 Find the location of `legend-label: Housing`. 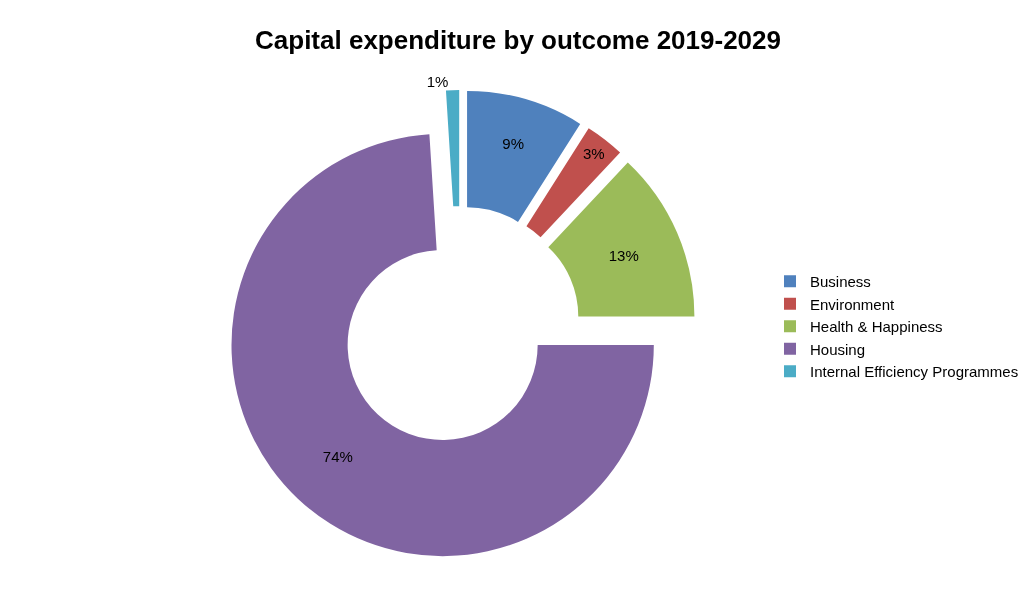

legend-label: Housing is located at coordinates (838, 349).